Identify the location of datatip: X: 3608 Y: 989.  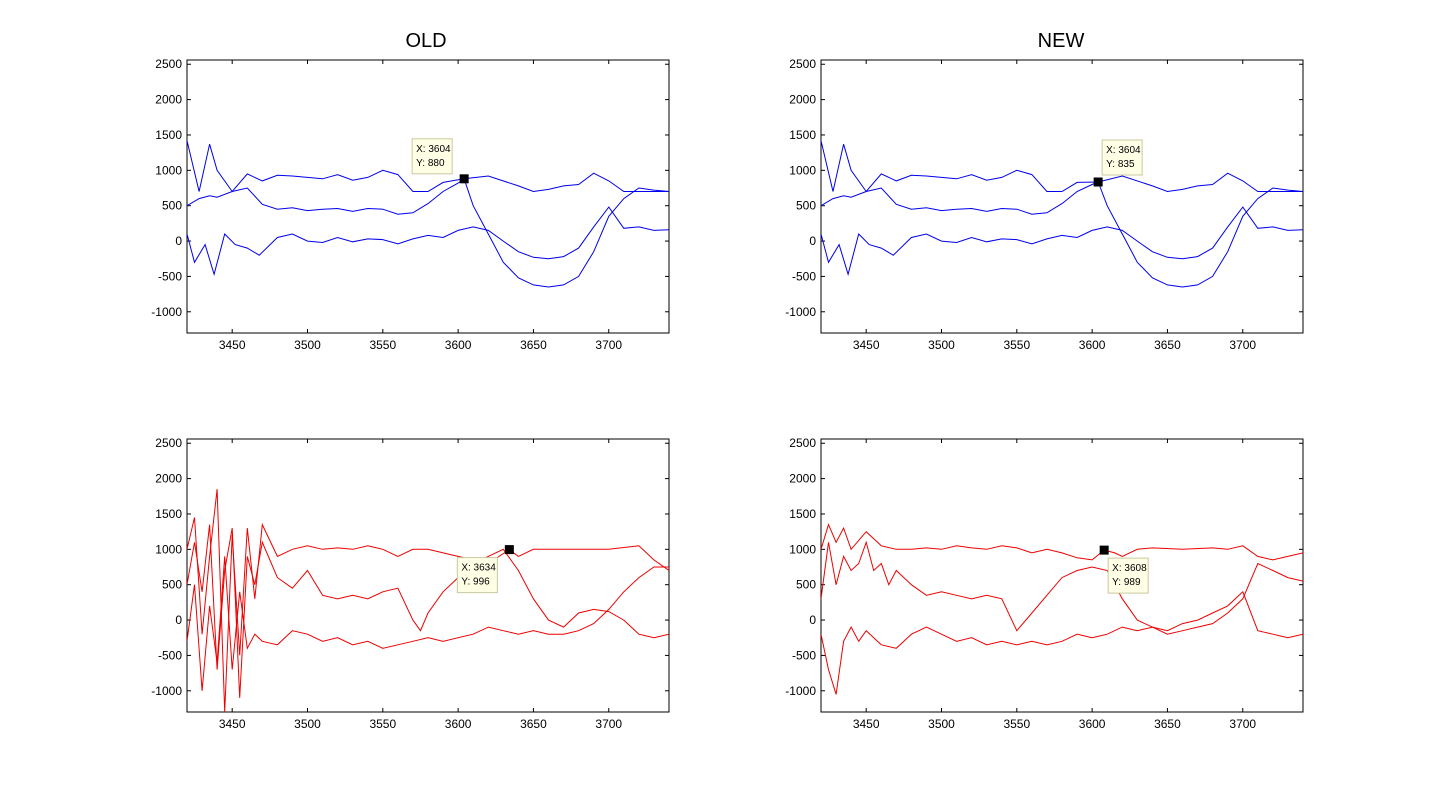
(1124, 569).